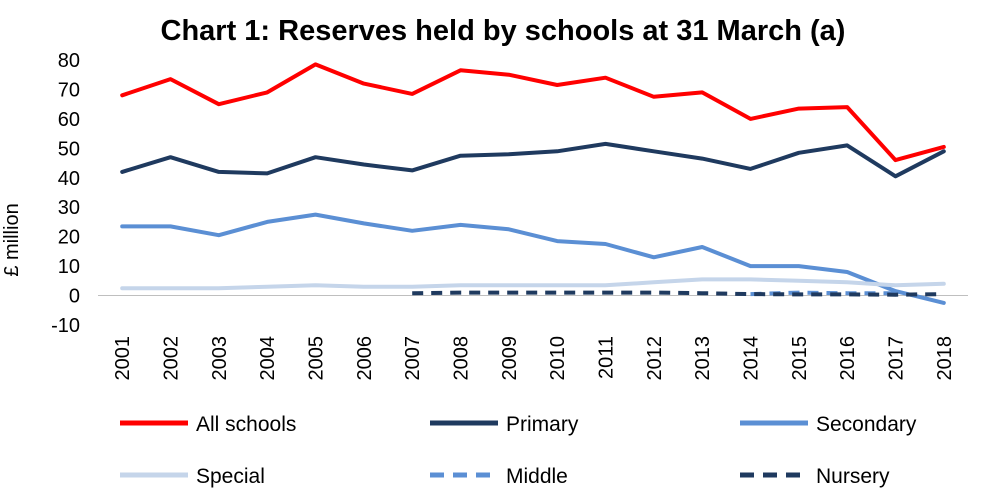 This screenshot has height=490, width=983. Describe the element at coordinates (848, 358) in the screenshot. I see `x-tick-label: 2016` at that location.